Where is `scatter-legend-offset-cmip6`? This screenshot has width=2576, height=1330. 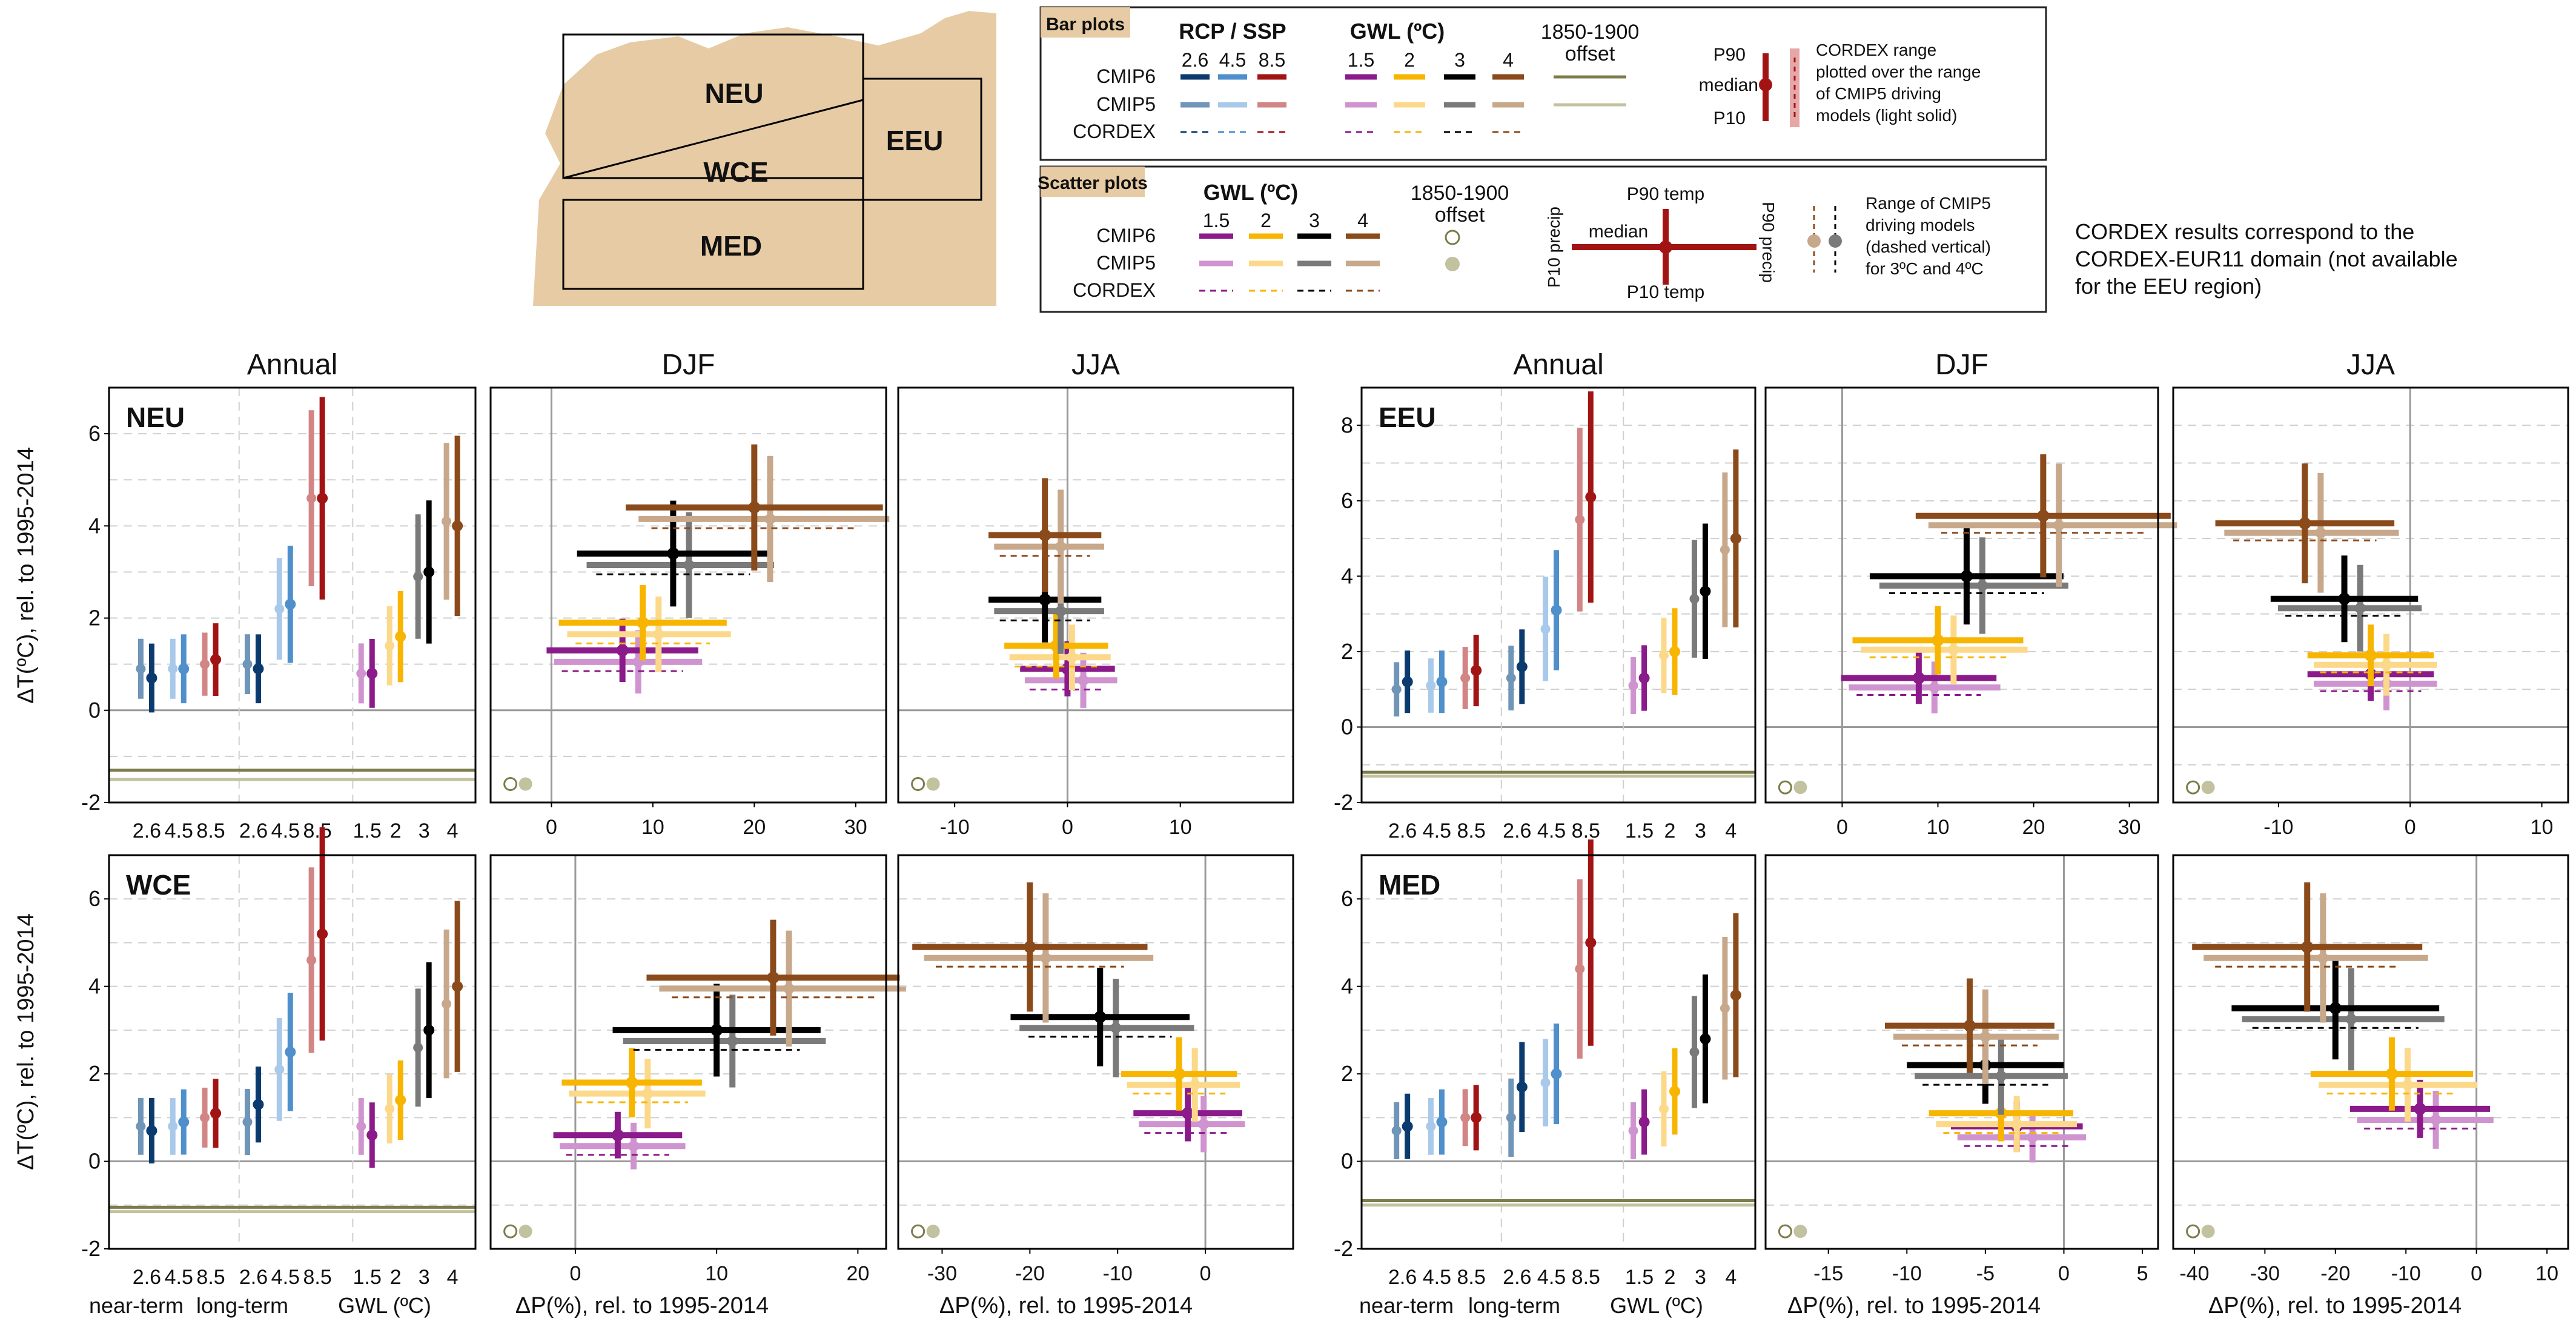
scatter-legend-offset-cmip6 is located at coordinates (1452, 237).